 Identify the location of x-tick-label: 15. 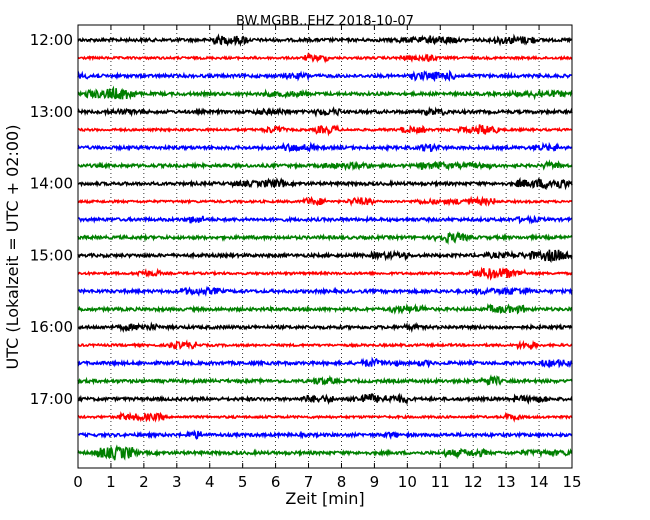
(571, 482).